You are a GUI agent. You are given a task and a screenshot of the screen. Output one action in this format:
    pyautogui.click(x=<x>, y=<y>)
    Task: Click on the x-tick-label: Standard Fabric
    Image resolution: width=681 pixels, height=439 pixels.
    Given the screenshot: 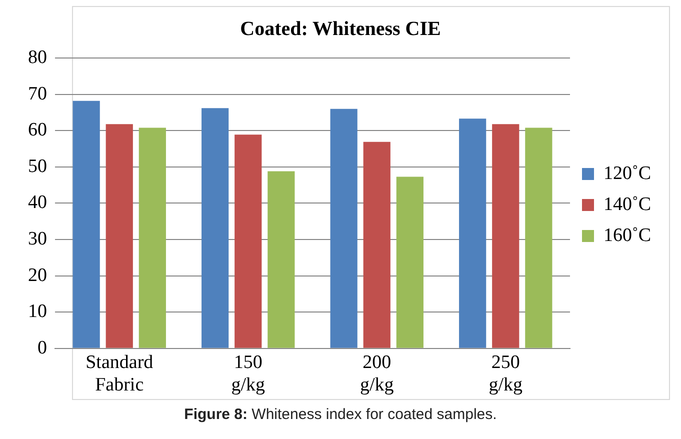 What is the action you would take?
    pyautogui.click(x=120, y=374)
    